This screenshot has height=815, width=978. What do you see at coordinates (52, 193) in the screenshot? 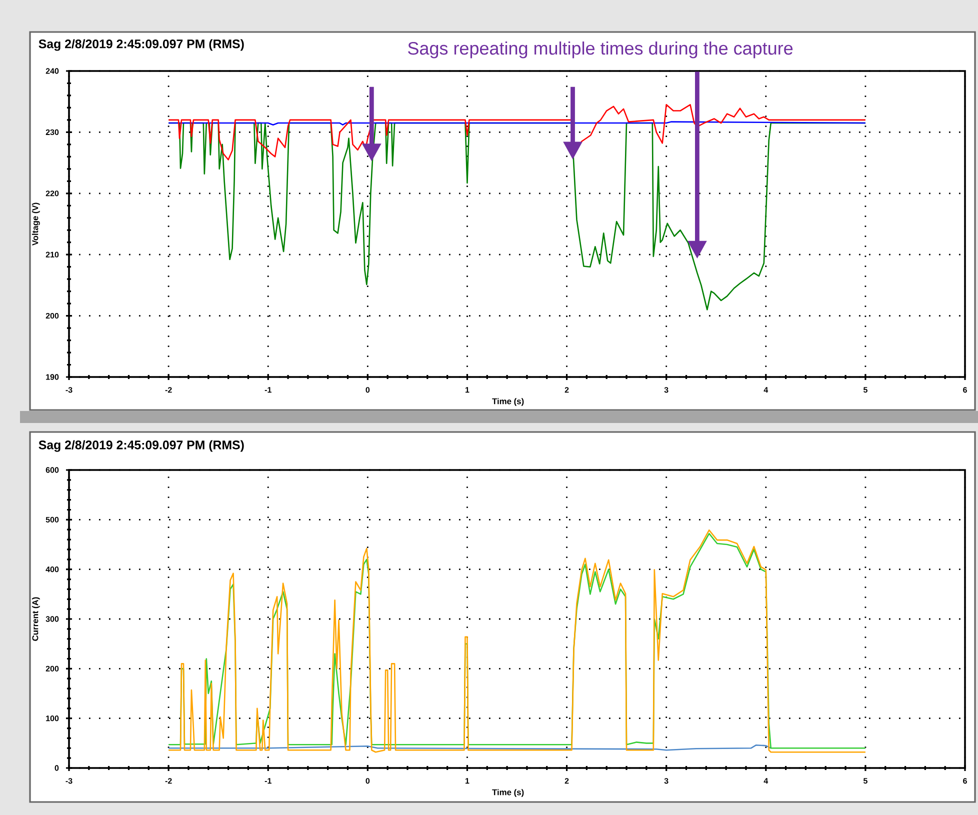
I see `y-tick-label: 220` at bounding box center [52, 193].